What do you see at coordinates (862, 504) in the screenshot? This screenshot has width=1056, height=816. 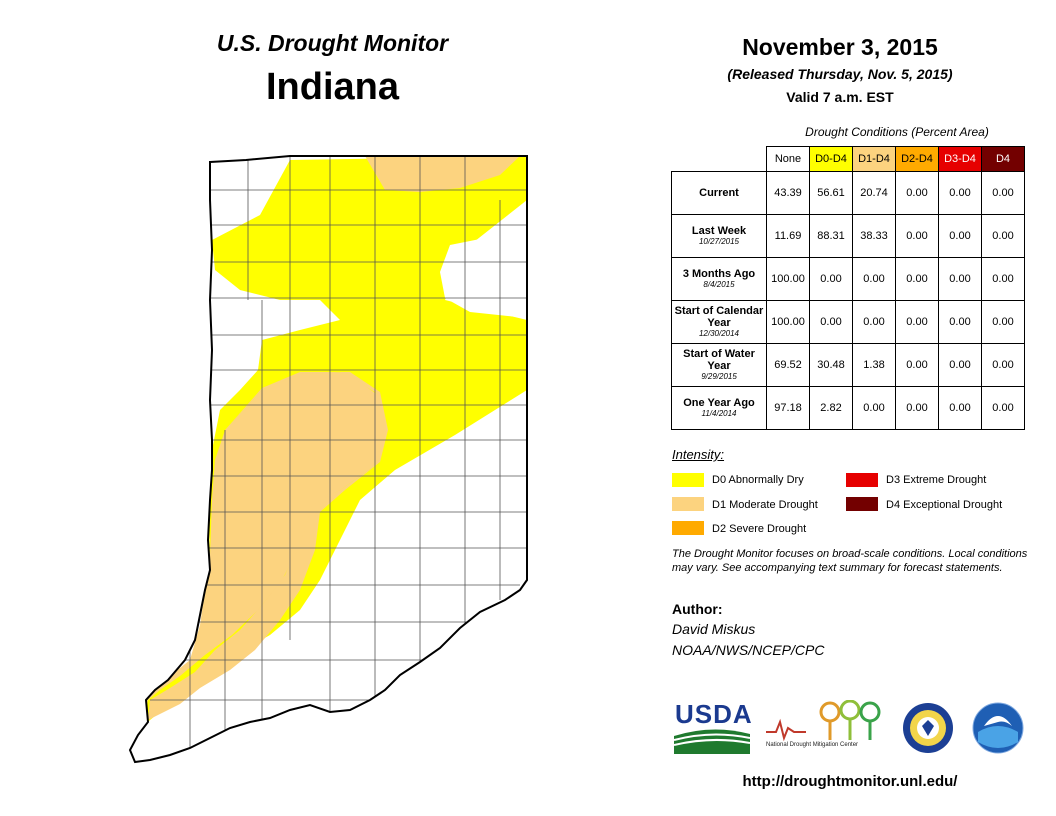 I see `legend-swatch-d4` at bounding box center [862, 504].